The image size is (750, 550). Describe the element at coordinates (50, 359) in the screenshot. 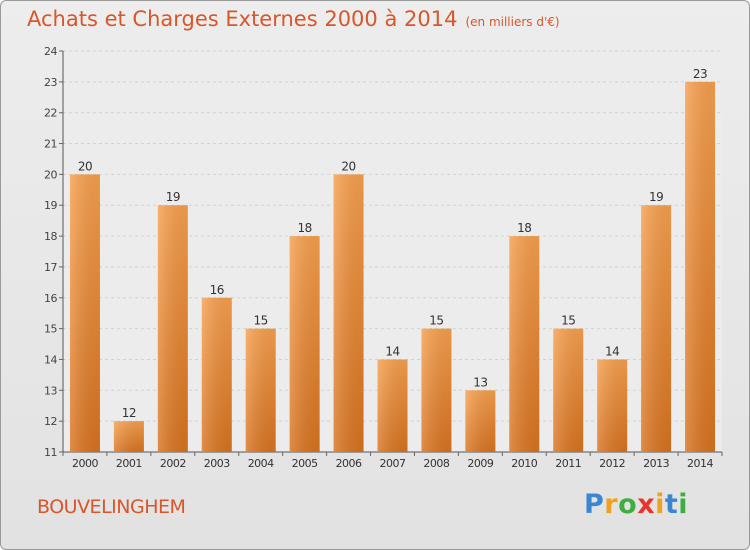

I see `y-tick-label: 14` at that location.